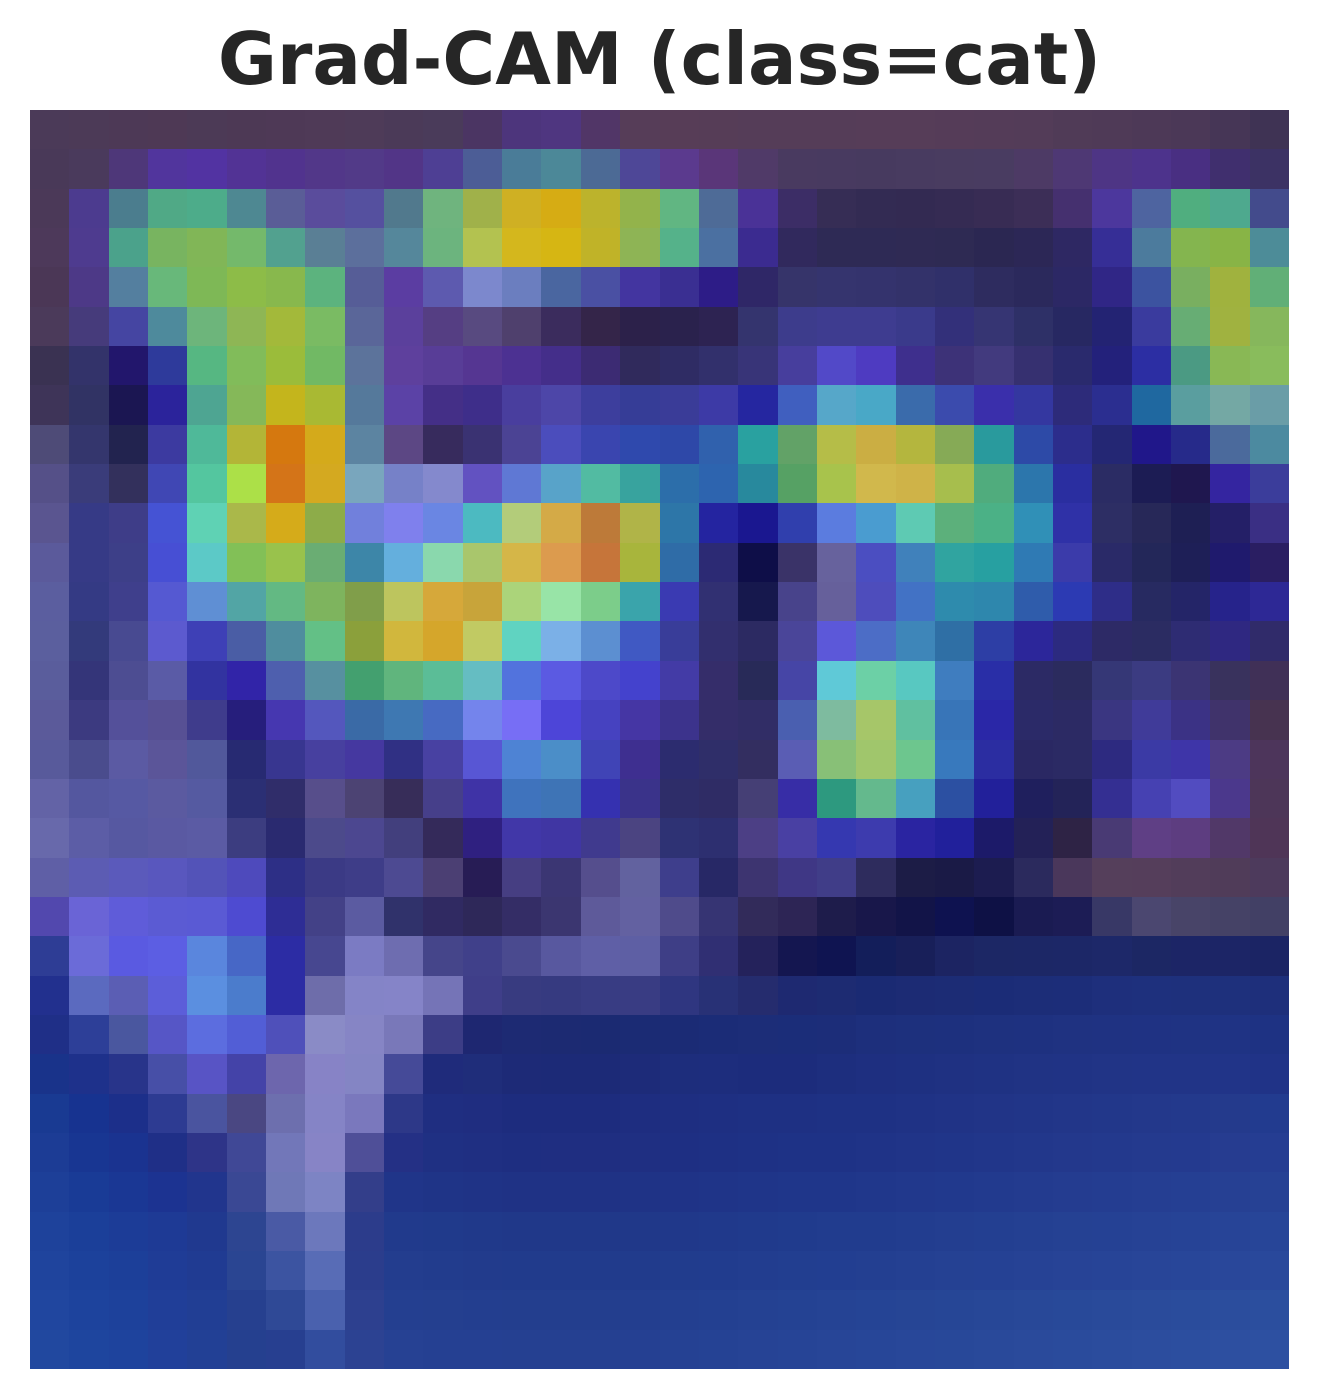 This screenshot has height=1399, width=1319. What do you see at coordinates (659, 59) in the screenshot?
I see `chart-title: Grad-CAM (class=cat)` at bounding box center [659, 59].